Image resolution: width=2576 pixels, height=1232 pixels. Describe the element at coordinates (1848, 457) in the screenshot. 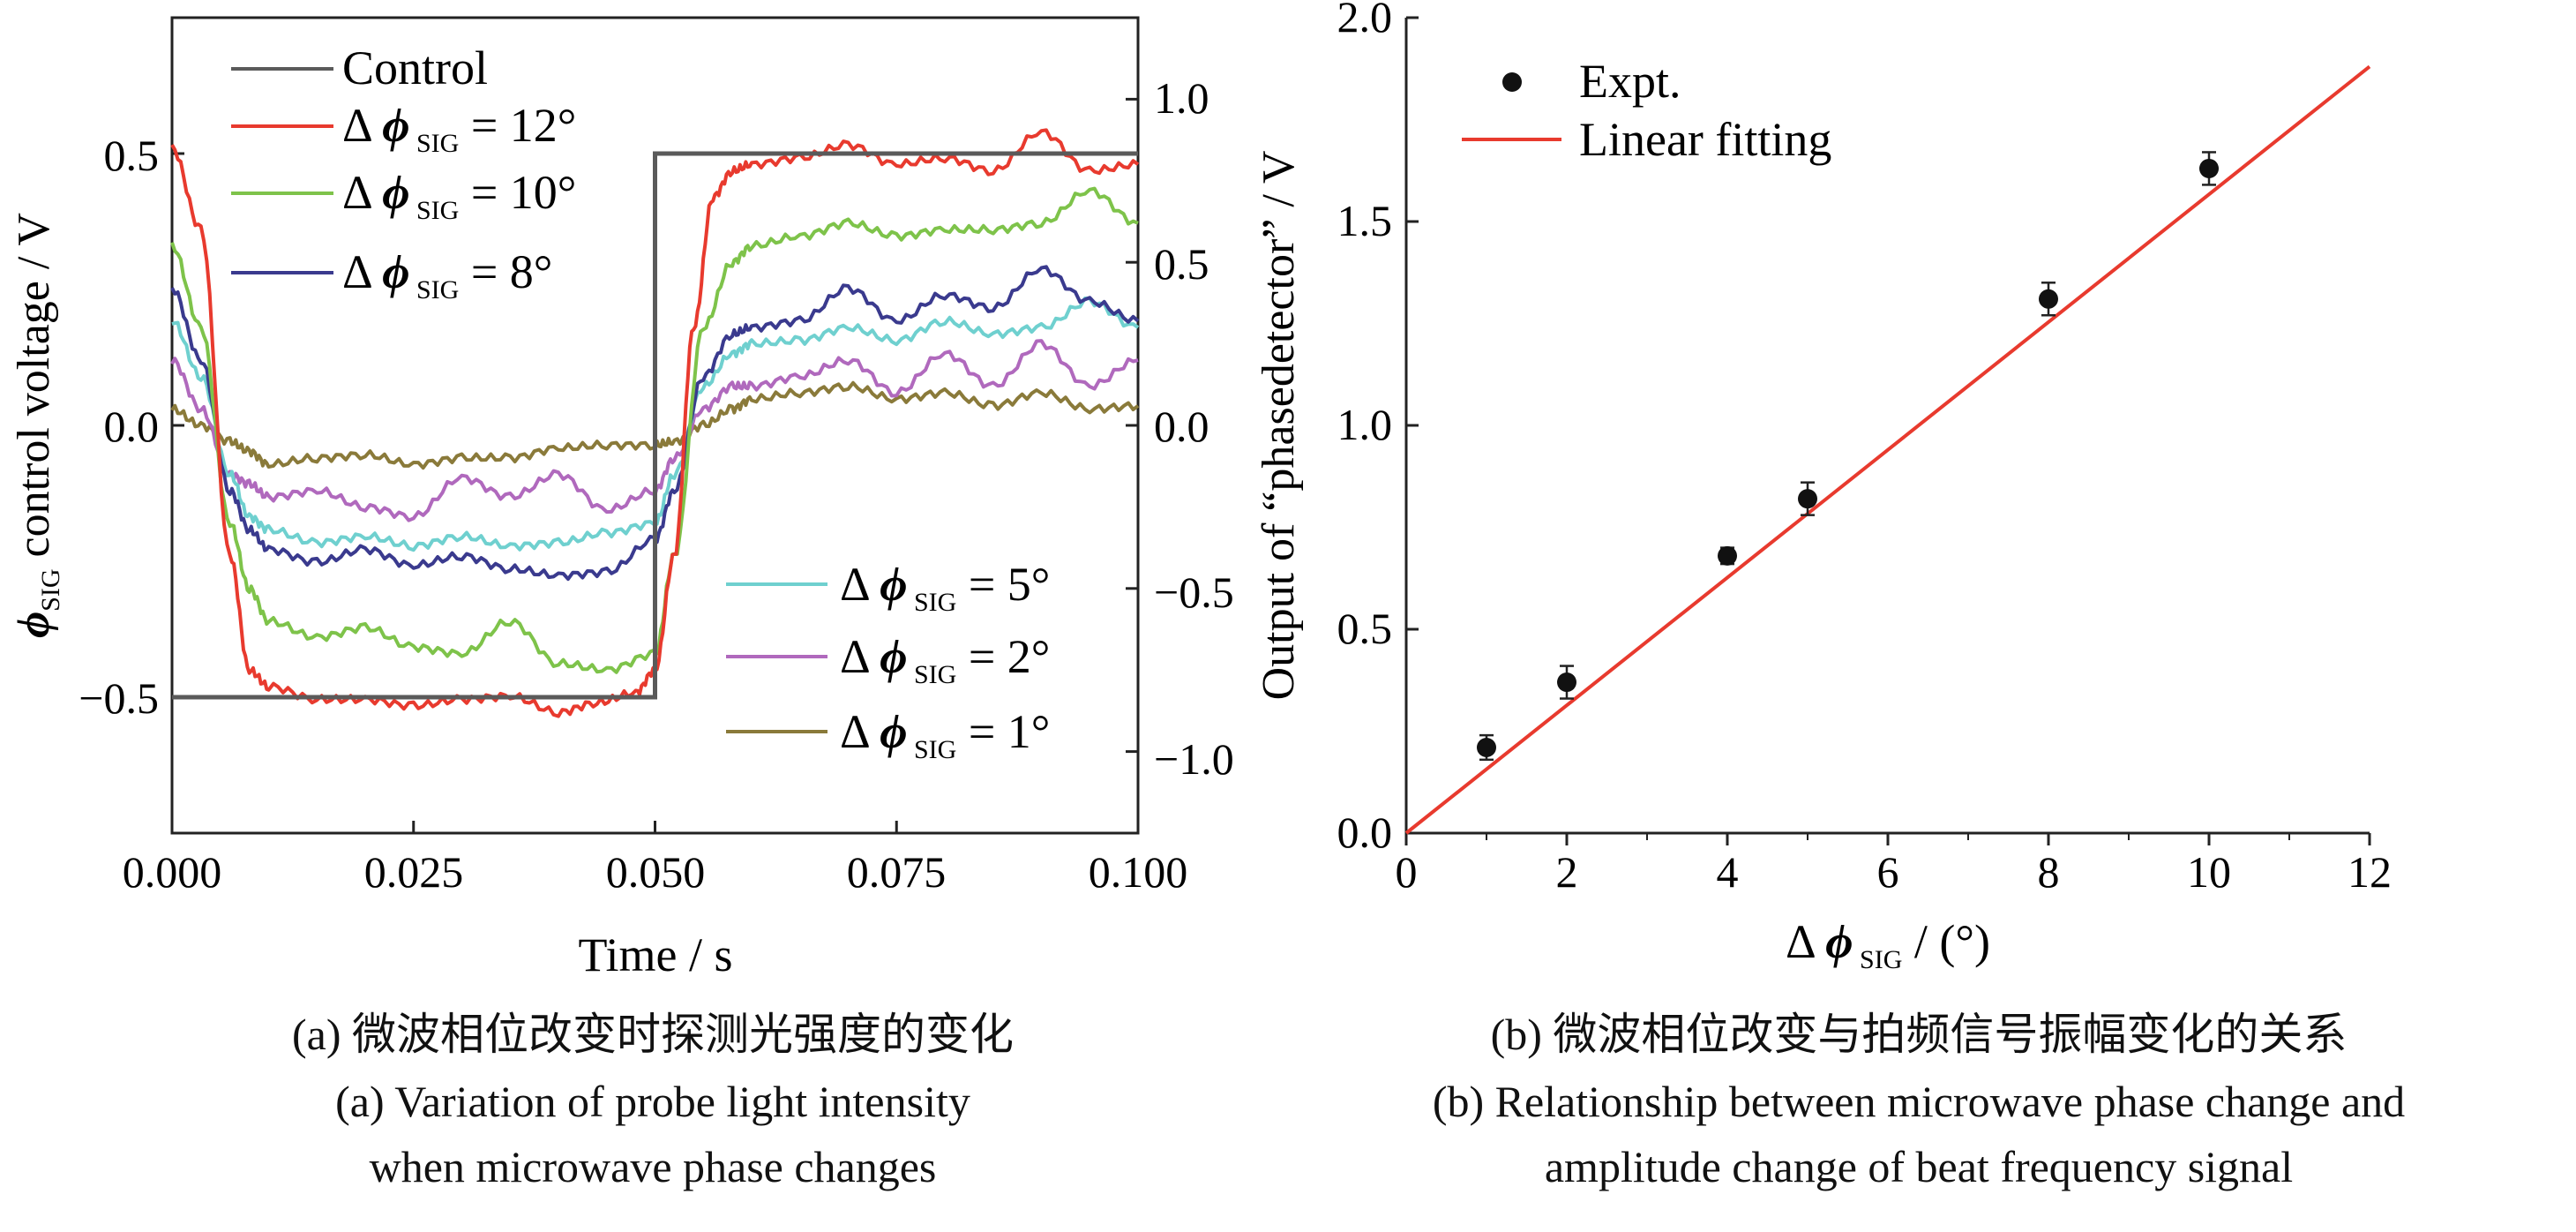

I see `chart-b-points` at that location.